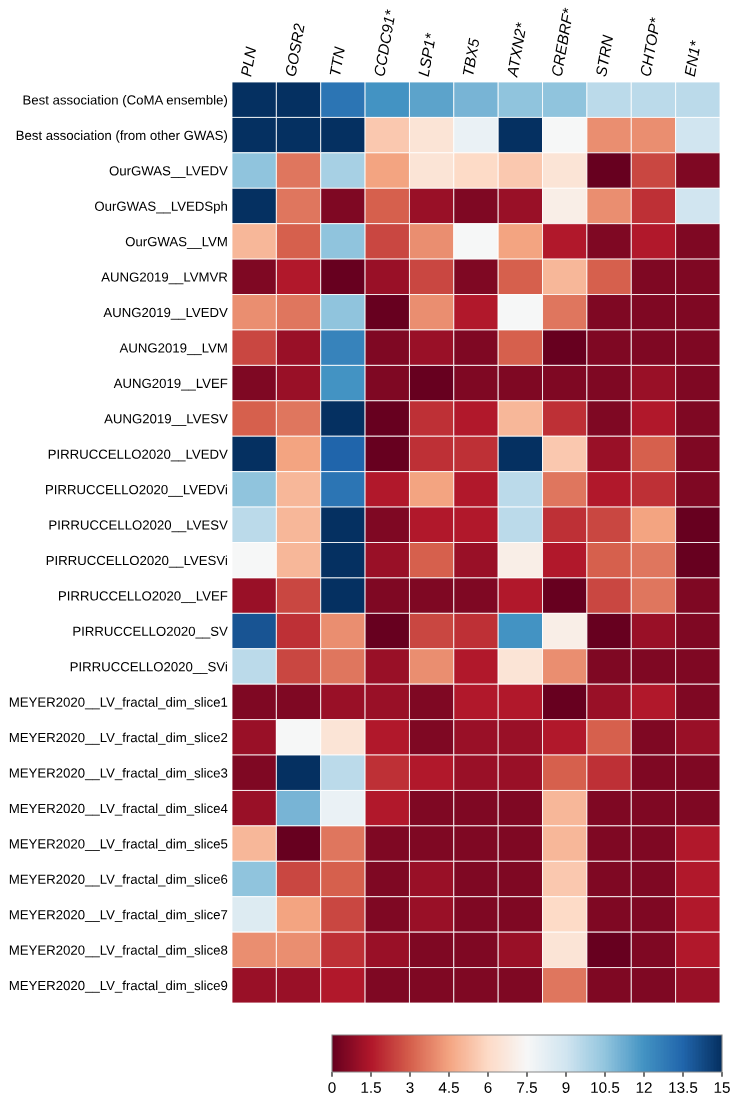 This screenshot has height=1096, width=732. What do you see at coordinates (143, 597) in the screenshot?
I see `y-tick-label: PIRRUCCELLO2020__LVEF` at bounding box center [143, 597].